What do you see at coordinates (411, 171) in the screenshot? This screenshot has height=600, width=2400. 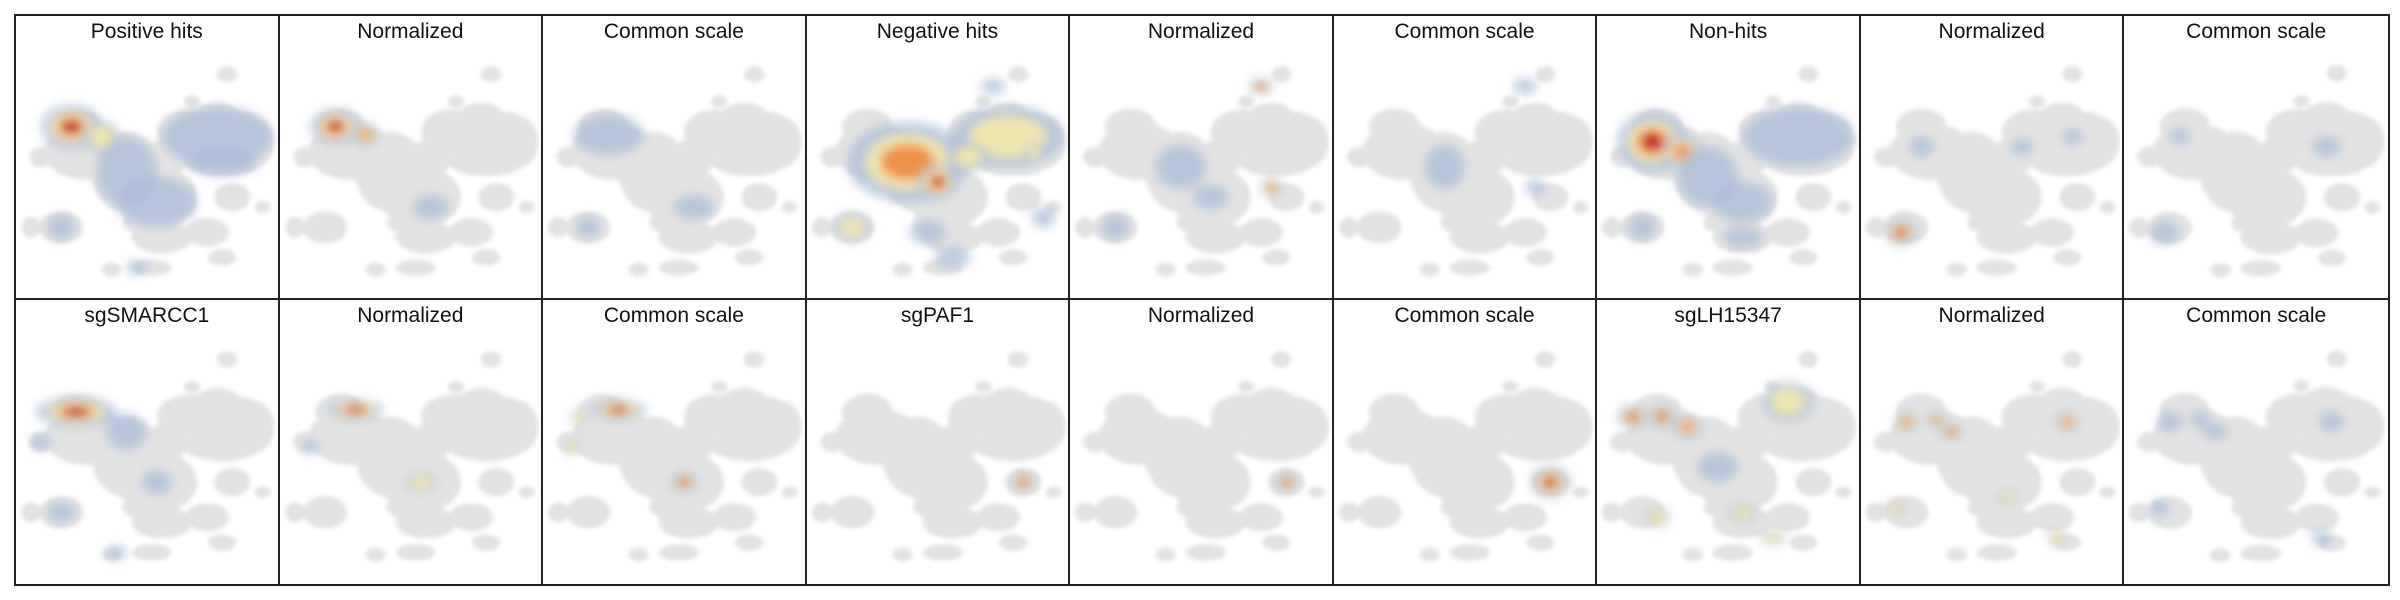 I see `cell-cloud` at bounding box center [411, 171].